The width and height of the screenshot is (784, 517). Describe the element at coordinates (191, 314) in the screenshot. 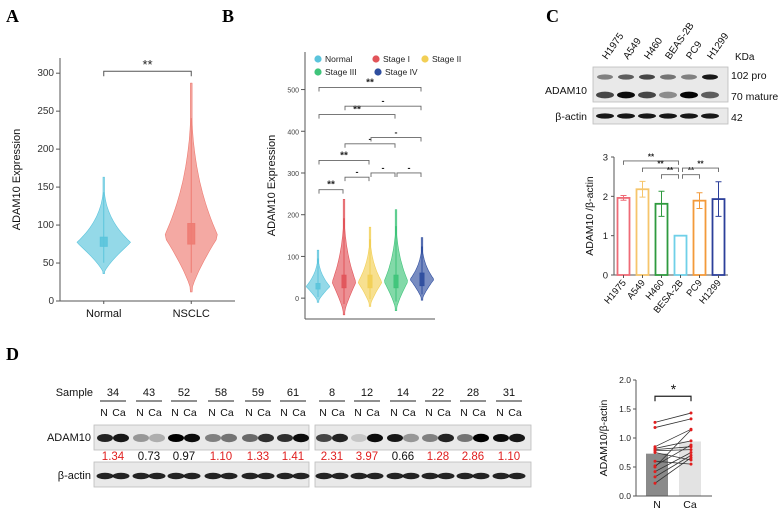

I see `x-tick-label: NSCLC` at that location.